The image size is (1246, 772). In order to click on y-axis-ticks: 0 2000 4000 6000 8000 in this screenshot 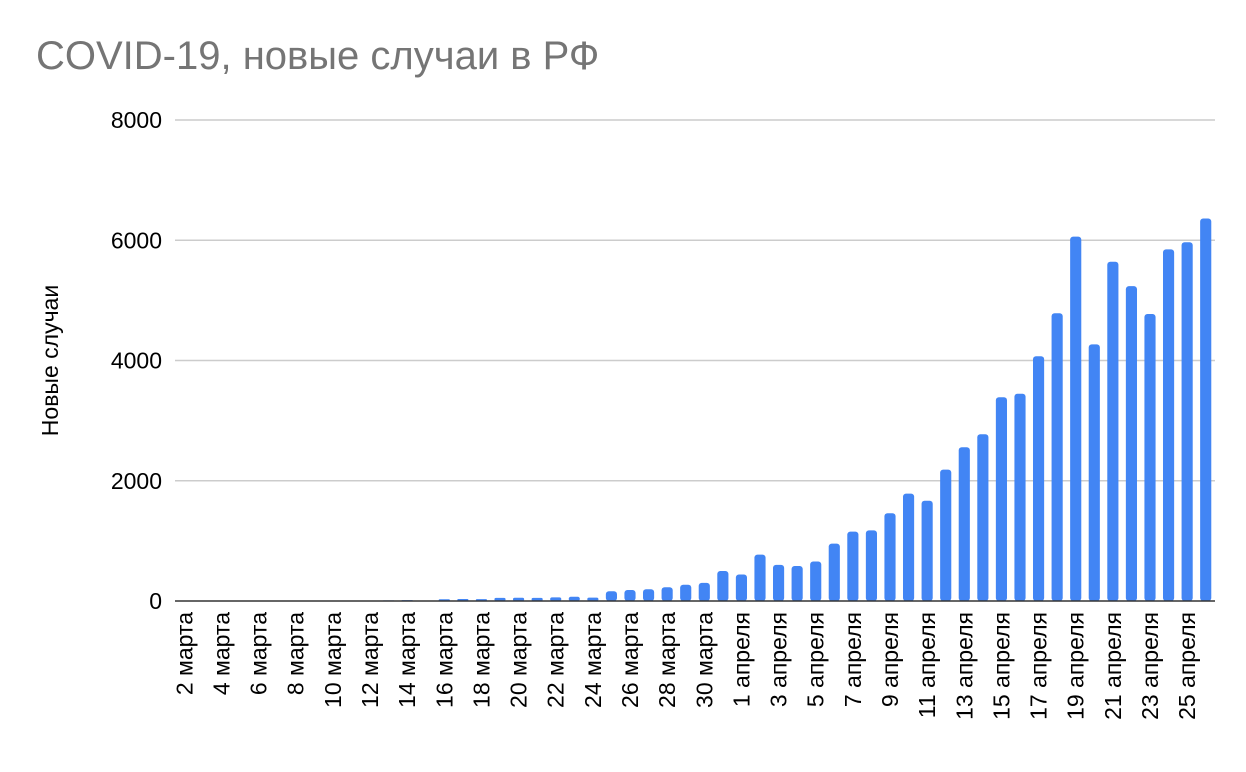, I will do `click(136, 360)`.